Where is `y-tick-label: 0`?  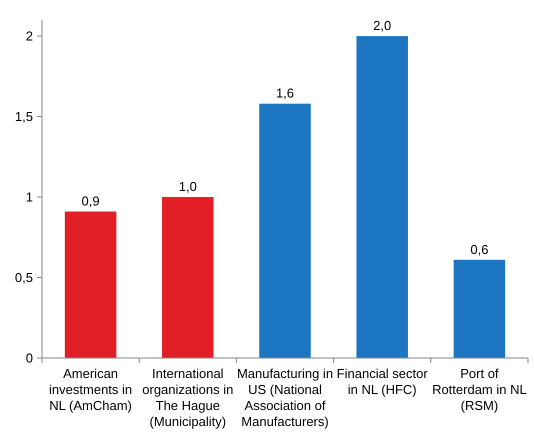 y-tick-label: 0 is located at coordinates (29, 358).